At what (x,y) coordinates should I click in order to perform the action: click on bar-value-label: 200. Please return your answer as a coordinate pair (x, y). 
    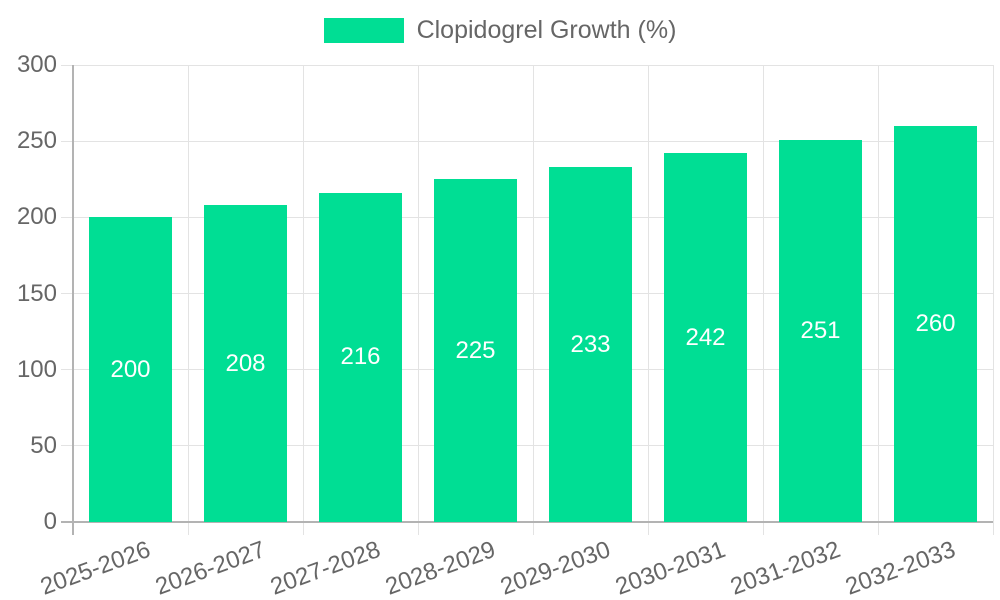
    Looking at the image, I should click on (130, 369).